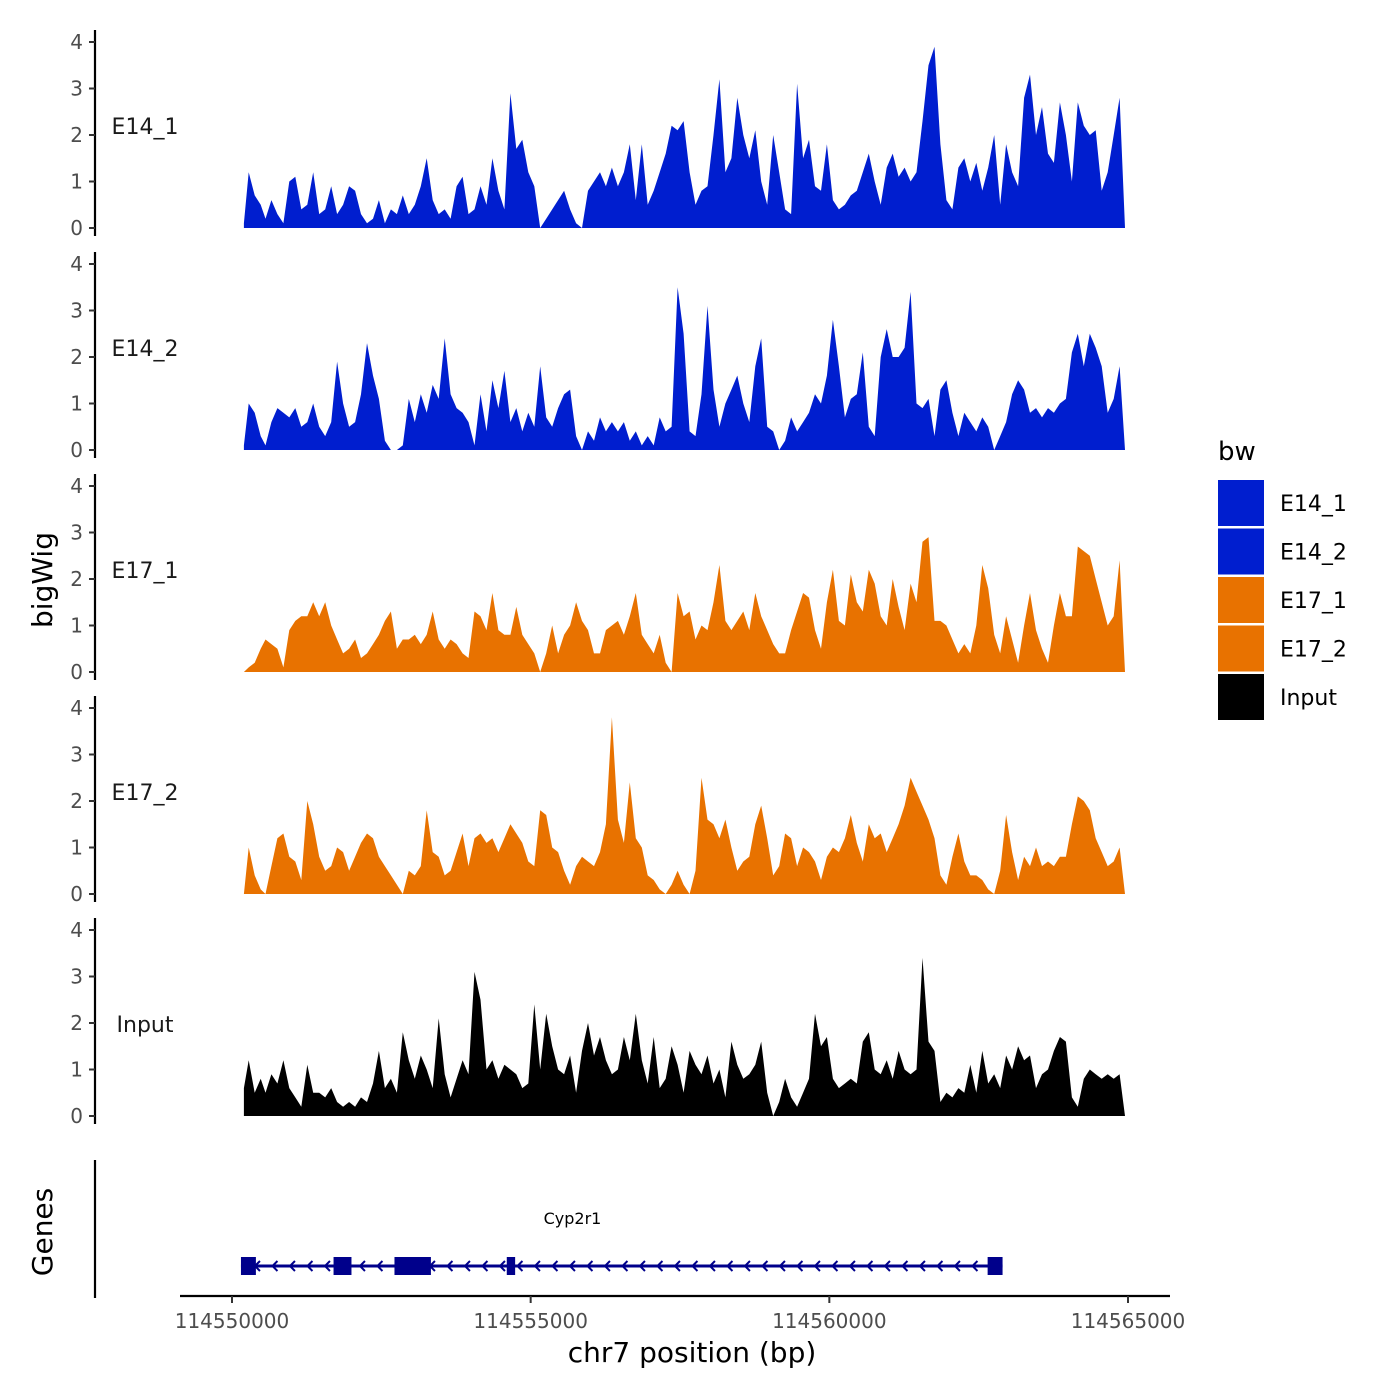  I want to click on legend-title: bw, so click(1237, 452).